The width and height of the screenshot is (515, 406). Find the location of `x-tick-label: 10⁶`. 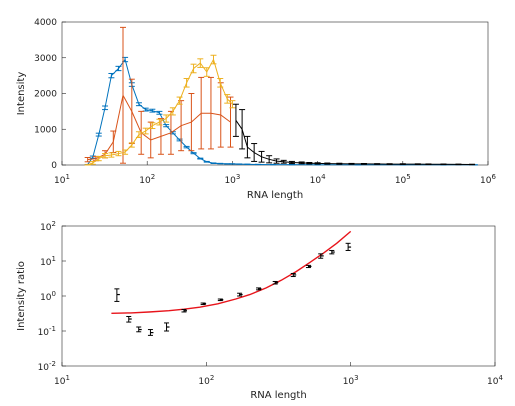

x-tick-label: 10⁶ is located at coordinates (488, 179).